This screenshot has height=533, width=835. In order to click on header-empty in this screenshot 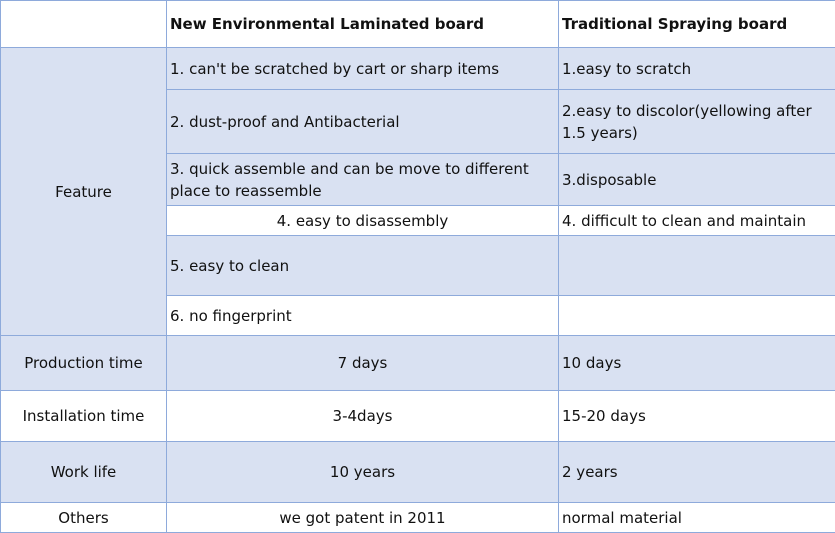, I will do `click(83, 24)`.